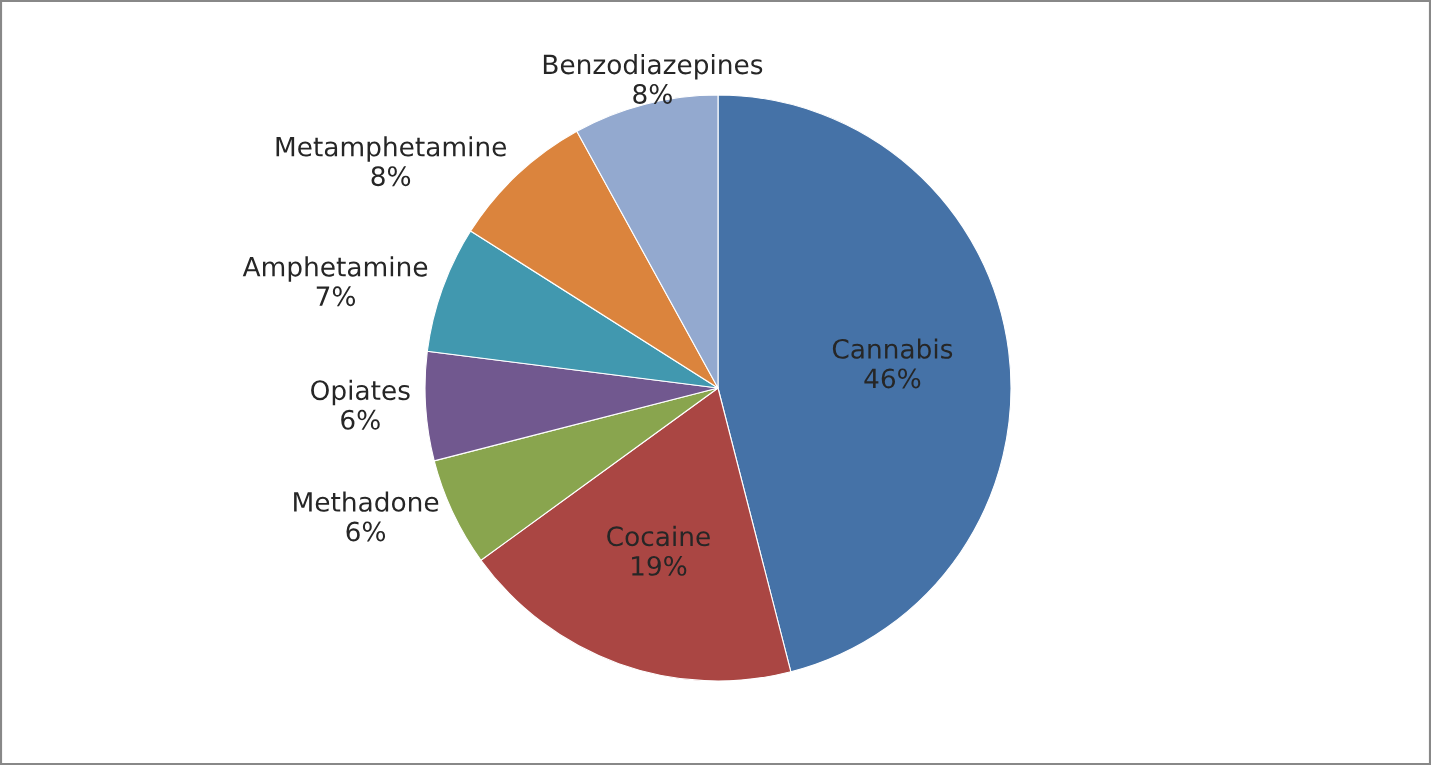  Describe the element at coordinates (336, 296) in the screenshot. I see `data-label: 7%` at that location.